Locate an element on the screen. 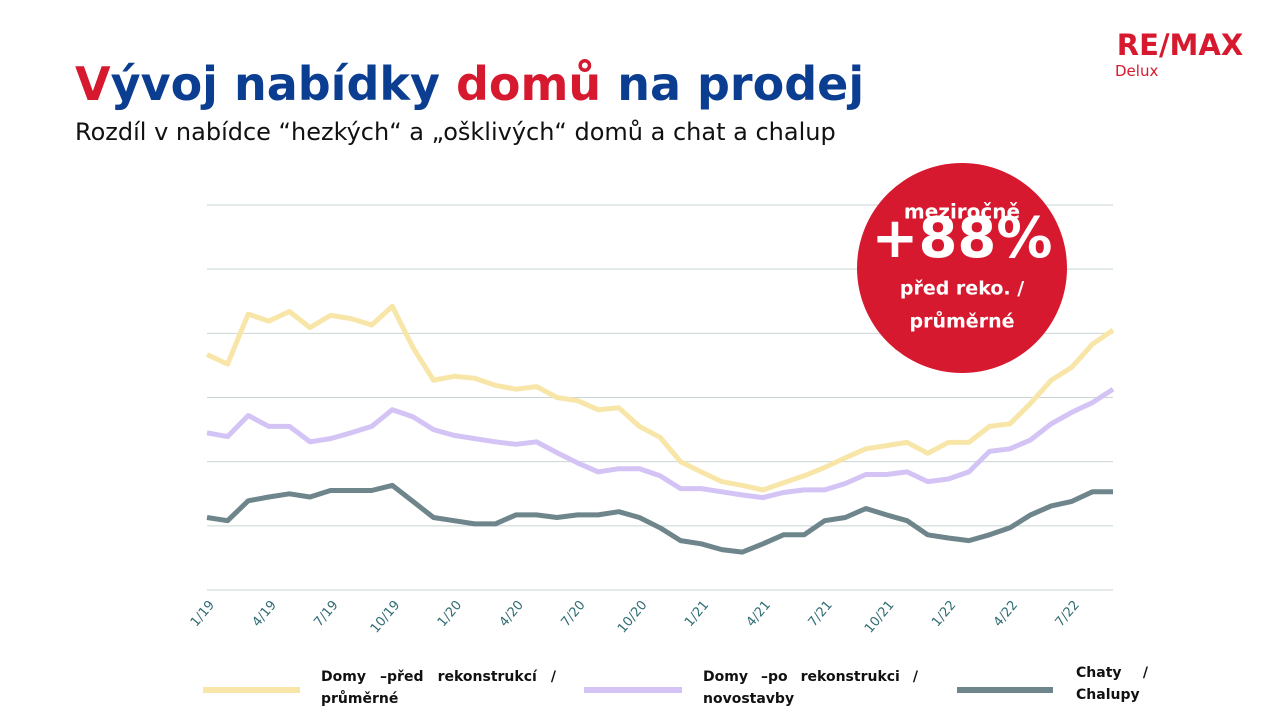 The height and width of the screenshot is (720, 1280). x-tick-label: 4/22 is located at coordinates (1006, 614).